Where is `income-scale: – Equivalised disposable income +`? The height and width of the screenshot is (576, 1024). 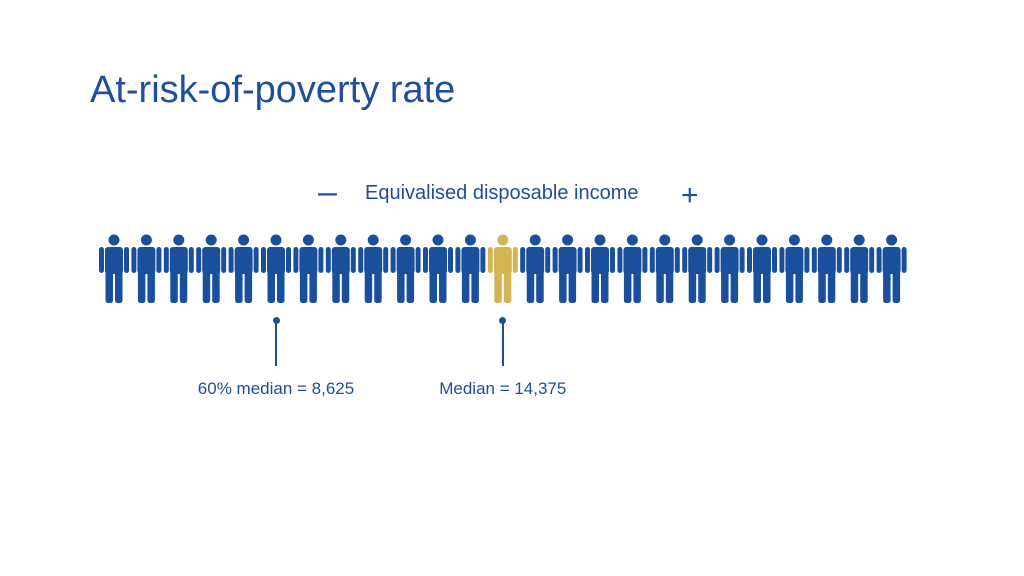 income-scale: – Equivalised disposable income + is located at coordinates (512, 192).